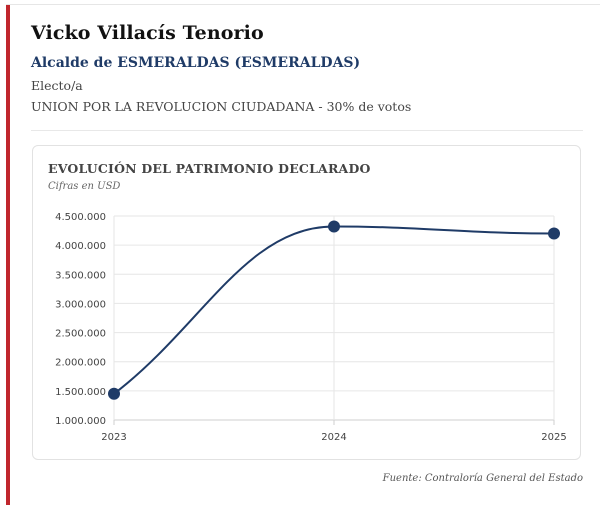 The image size is (600, 505). What do you see at coordinates (147, 33) in the screenshot?
I see `candidate-name: Vicko Villacís Tenorio` at bounding box center [147, 33].